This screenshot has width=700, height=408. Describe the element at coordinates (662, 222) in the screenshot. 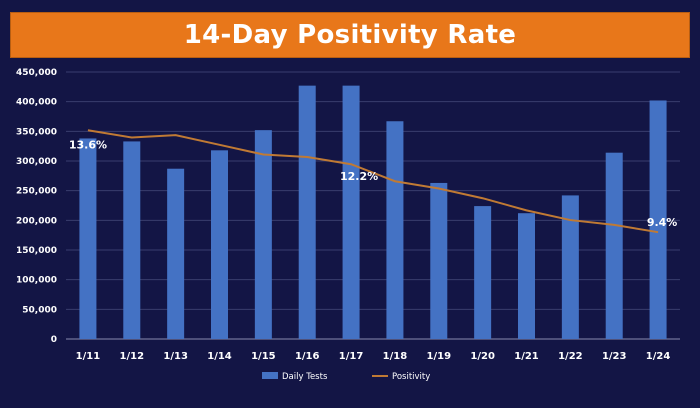

I see `data-label: 9.4%` at that location.